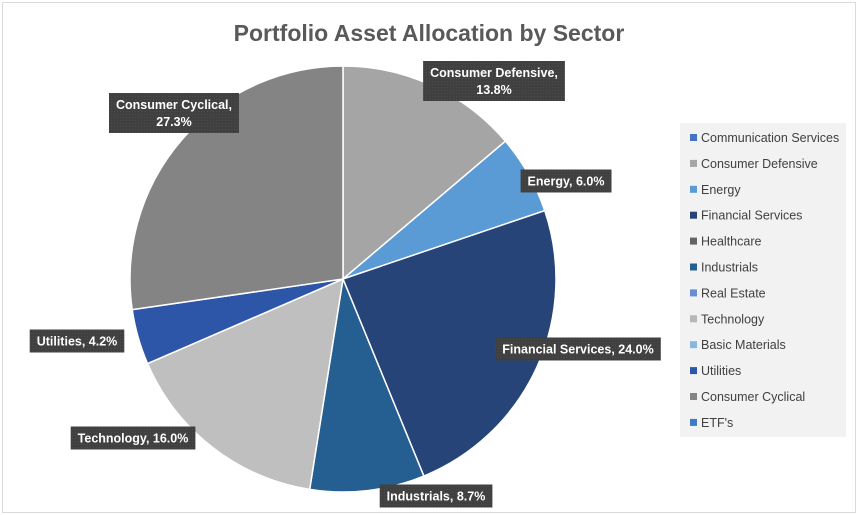 This screenshot has height=515, width=858. I want to click on legend-label: Utilities, so click(721, 371).